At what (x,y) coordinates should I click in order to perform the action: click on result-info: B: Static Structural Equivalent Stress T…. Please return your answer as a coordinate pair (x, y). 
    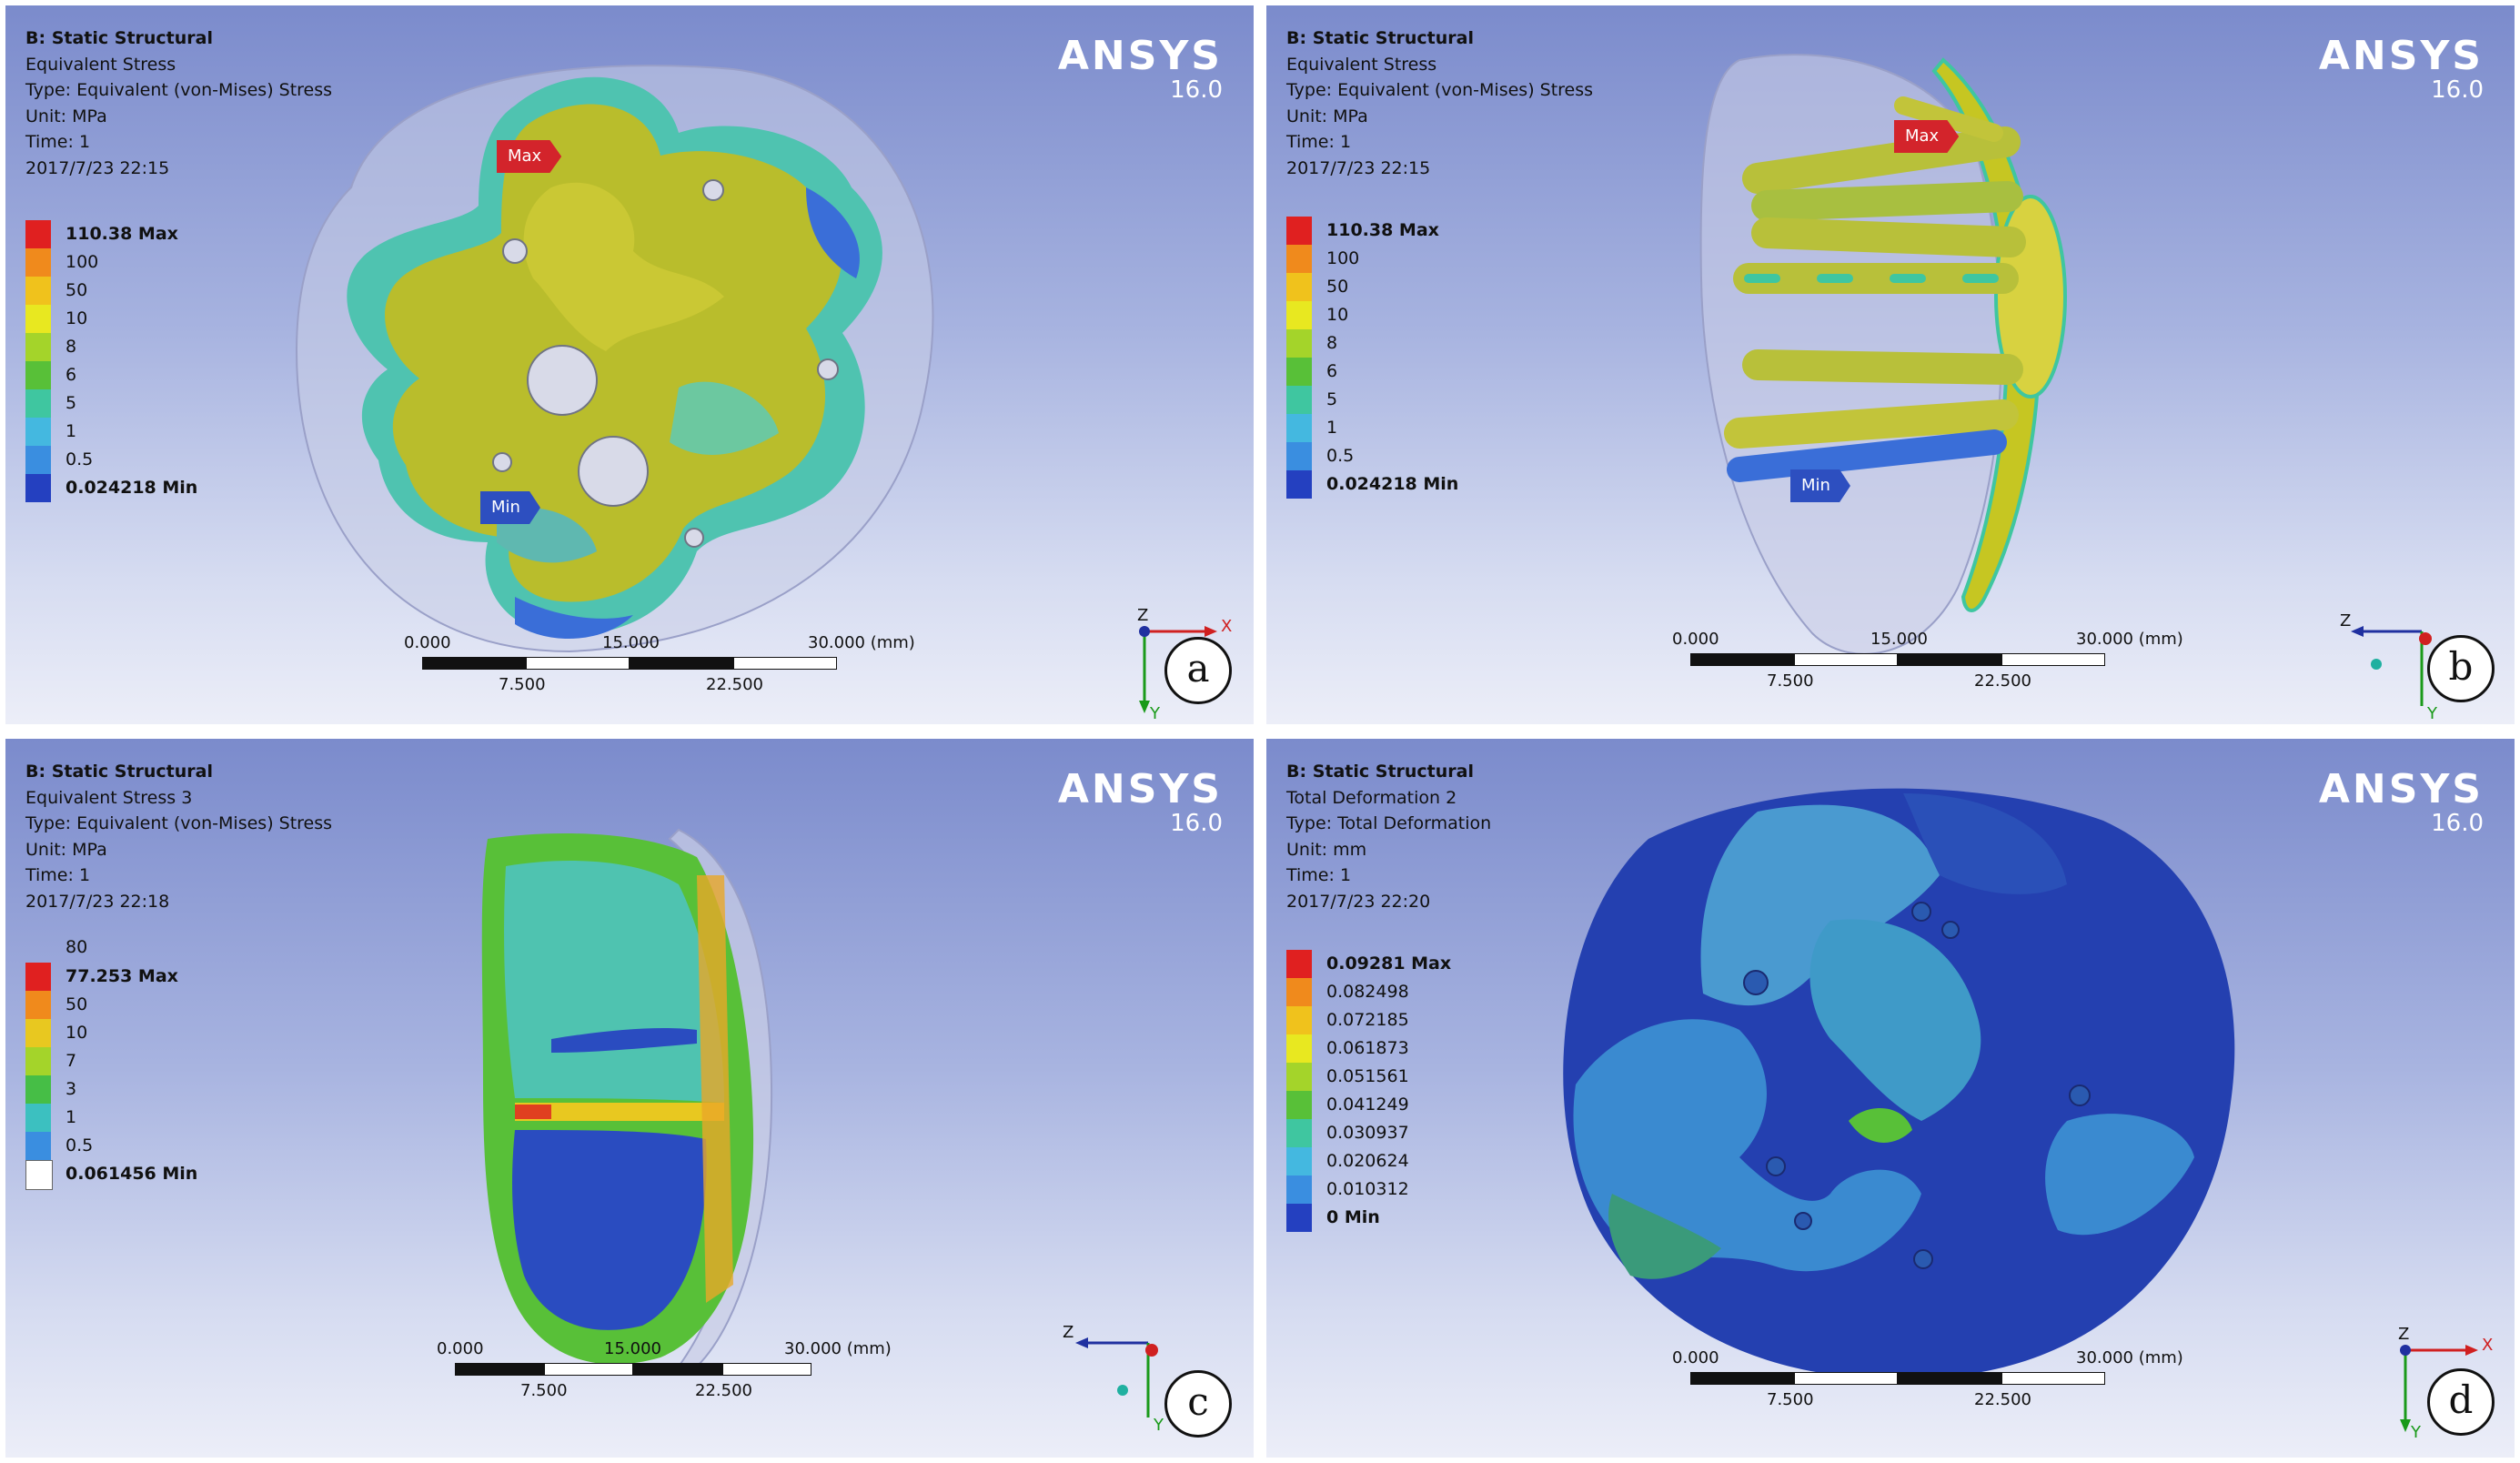
    Looking at the image, I should click on (1440, 103).